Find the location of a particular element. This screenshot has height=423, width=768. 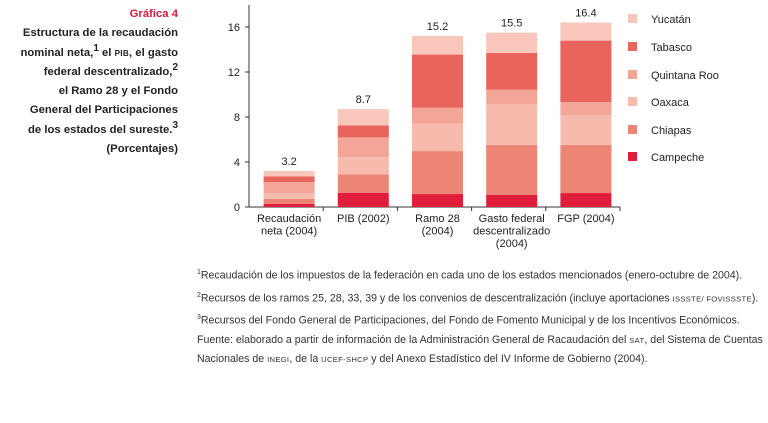

figure-number: Gráfica 4 is located at coordinates (153, 14).